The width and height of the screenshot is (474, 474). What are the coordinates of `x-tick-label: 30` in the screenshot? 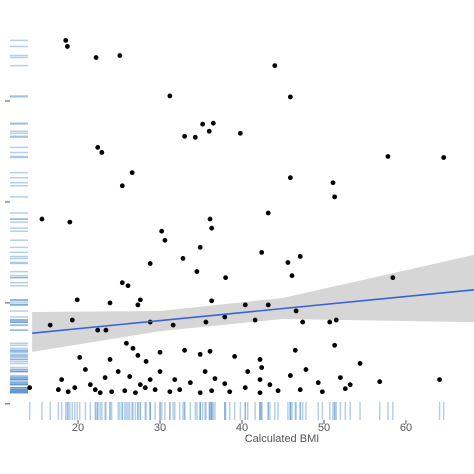 It's located at (160, 428).